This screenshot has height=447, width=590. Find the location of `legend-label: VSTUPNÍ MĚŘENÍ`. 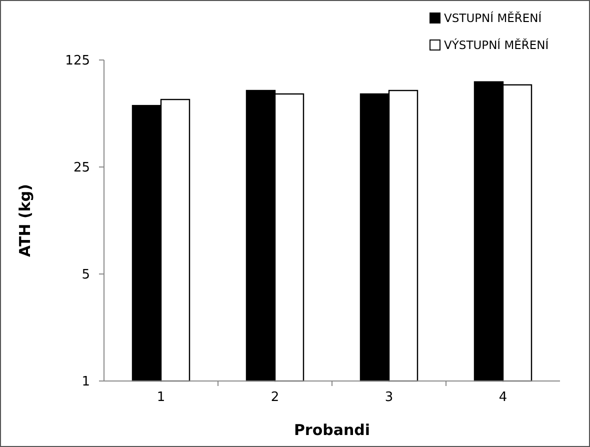

legend-label: VSTUPNÍ MĚŘENÍ is located at coordinates (493, 18).